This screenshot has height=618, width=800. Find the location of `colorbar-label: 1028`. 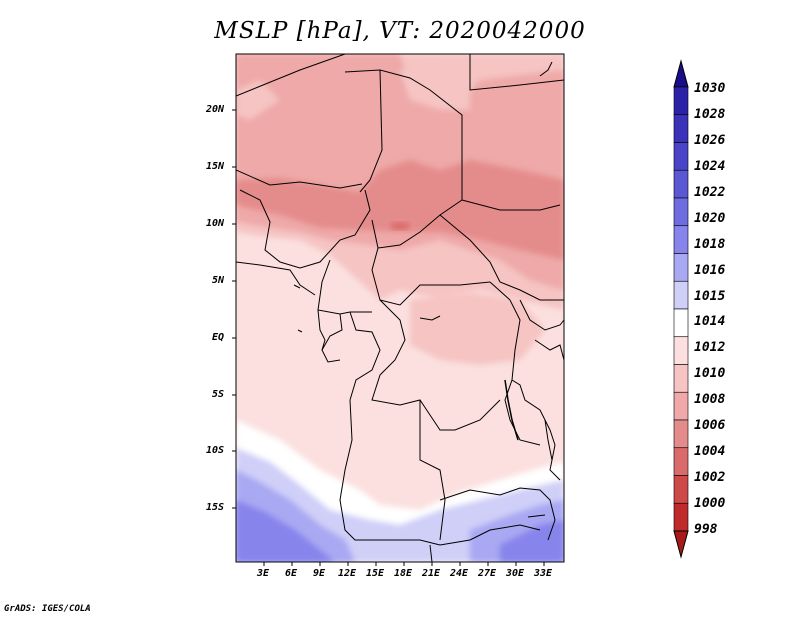

colorbar-label: 1028 is located at coordinates (710, 114).